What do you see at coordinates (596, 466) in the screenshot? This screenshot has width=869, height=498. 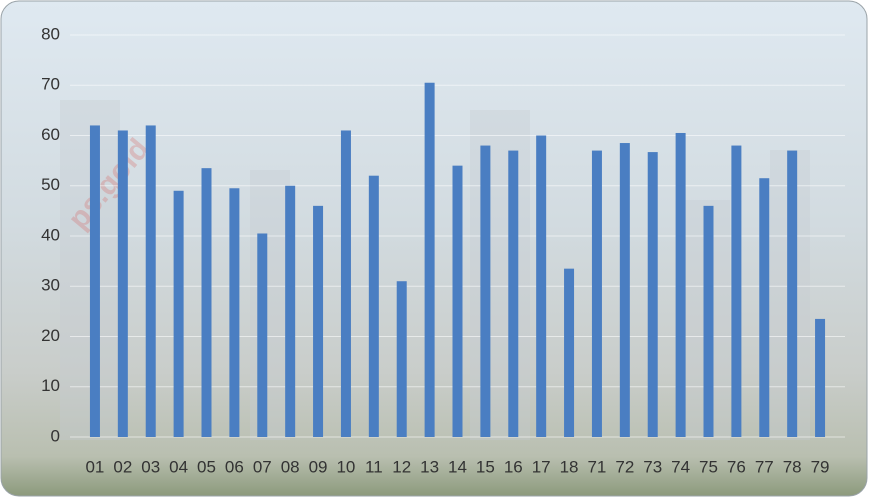 I see `x-tick-label: 71` at bounding box center [596, 466].